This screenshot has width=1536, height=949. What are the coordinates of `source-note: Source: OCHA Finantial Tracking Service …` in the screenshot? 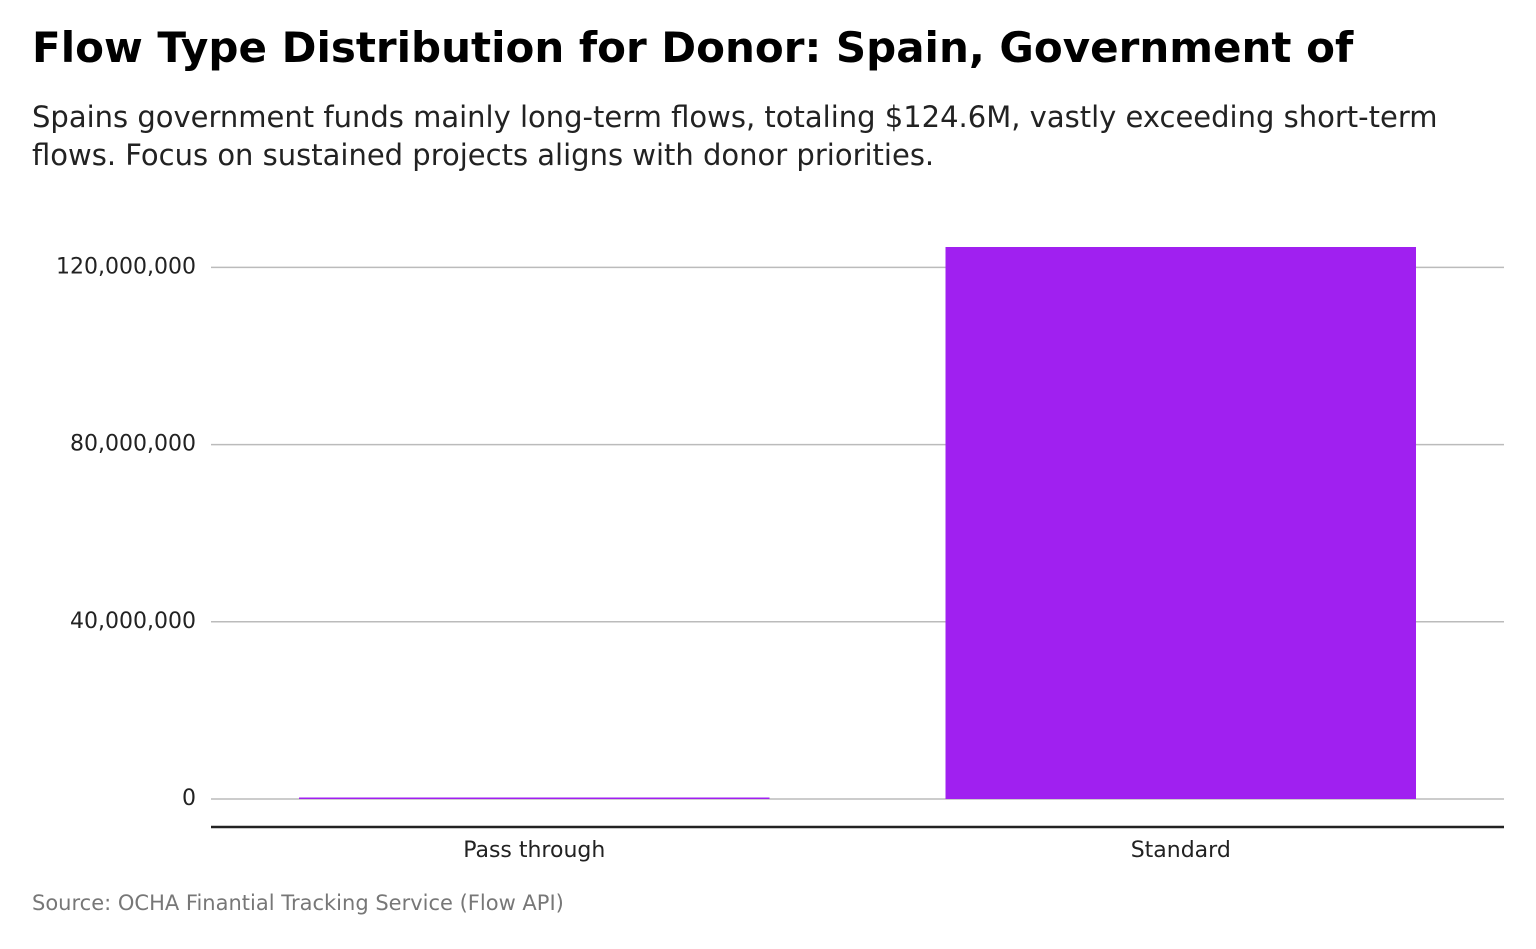 It's located at (298, 903).